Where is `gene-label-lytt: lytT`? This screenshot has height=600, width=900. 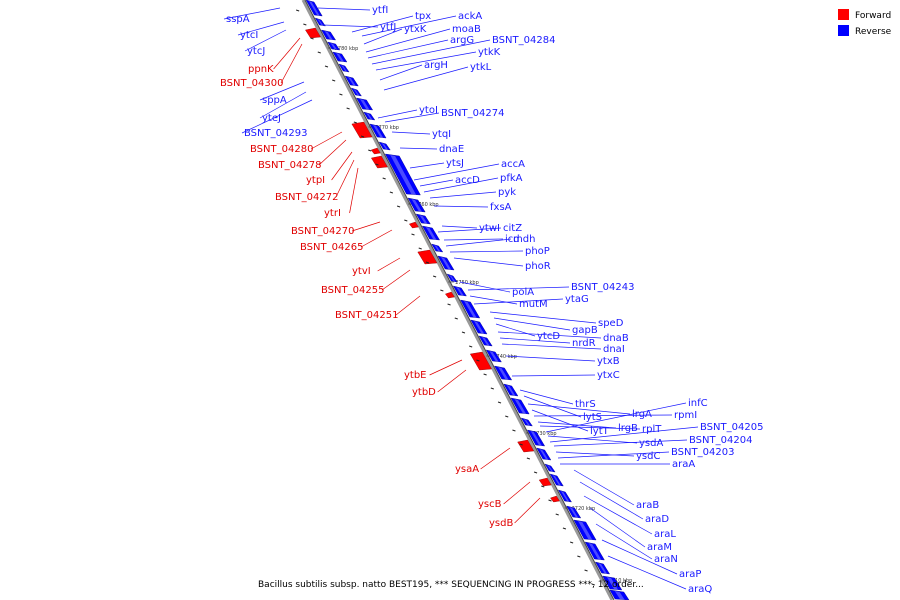
gene-label-lytt: lytT is located at coordinates (600, 431).